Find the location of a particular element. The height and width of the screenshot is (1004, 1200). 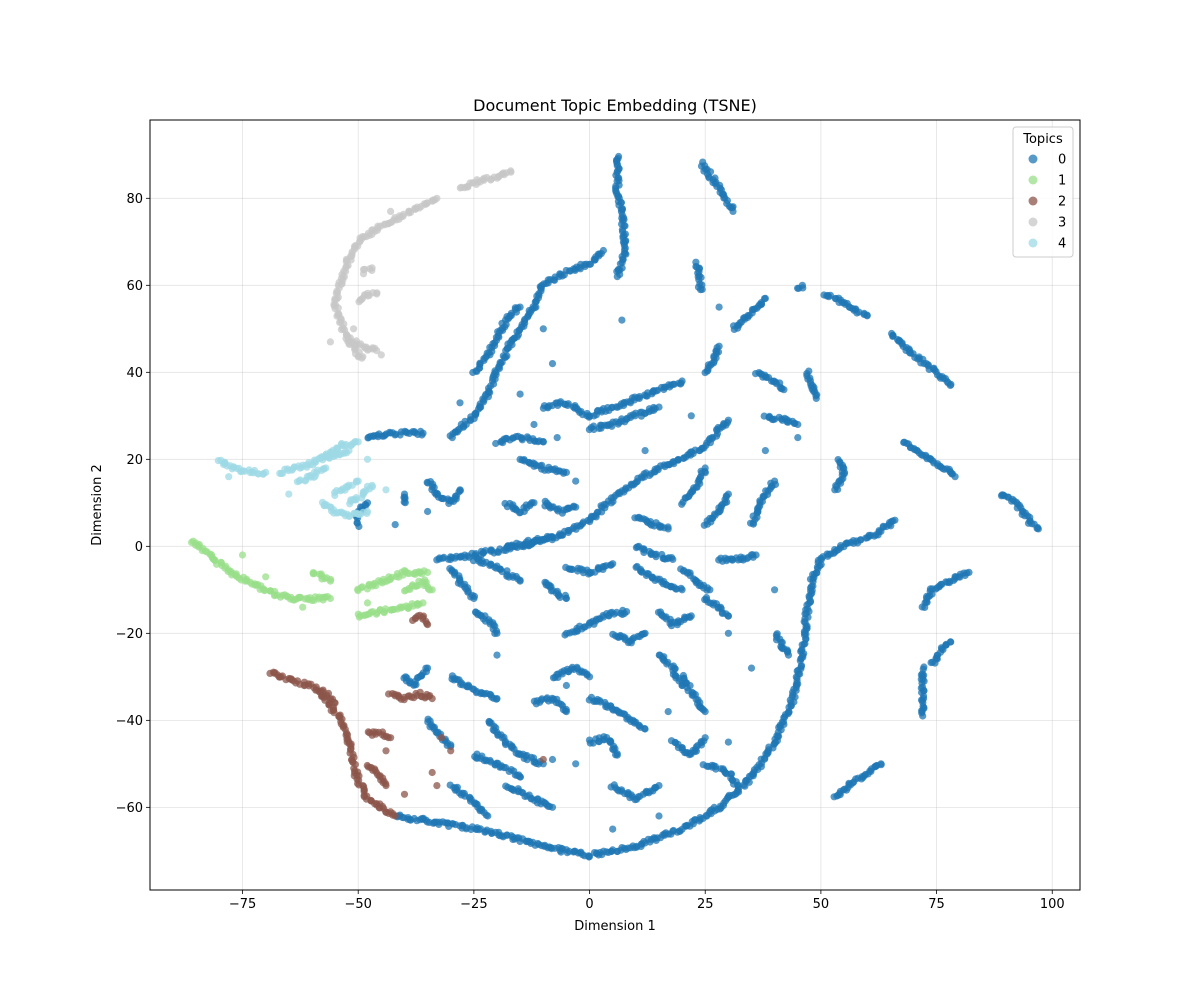

x-tick-label: 25 is located at coordinates (705, 904).